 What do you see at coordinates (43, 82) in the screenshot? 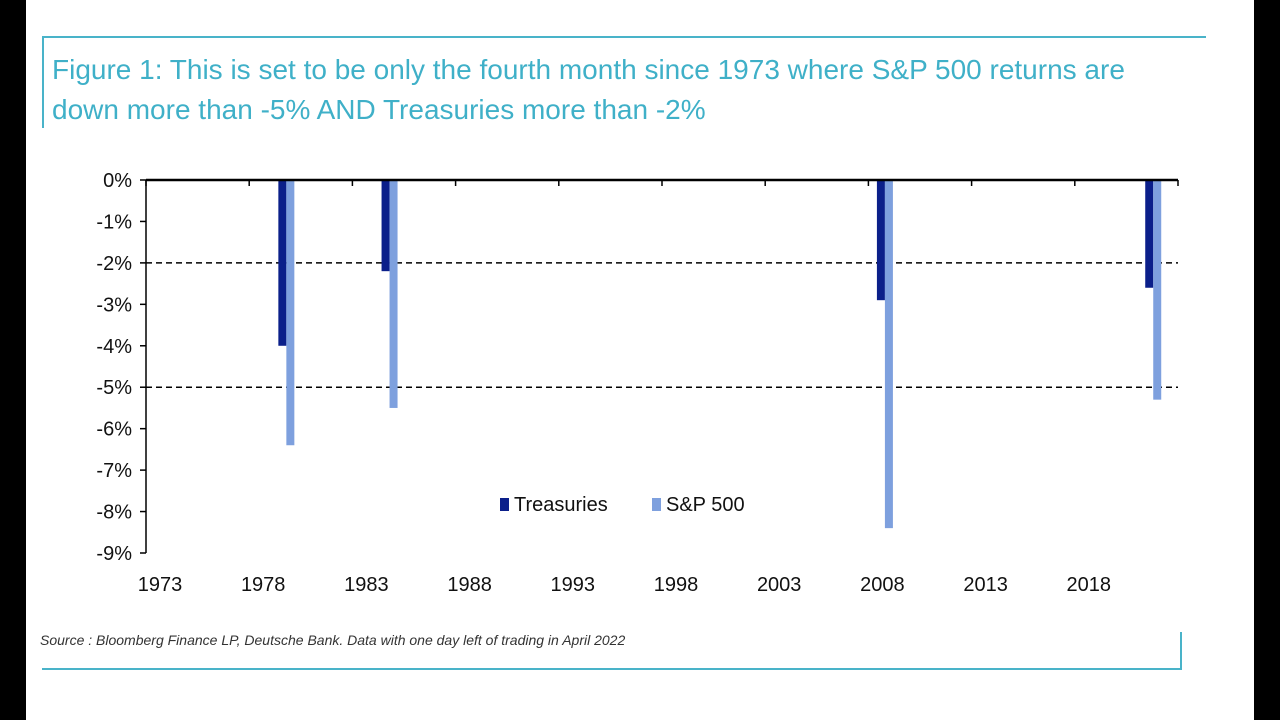
I see `title-tick` at bounding box center [43, 82].